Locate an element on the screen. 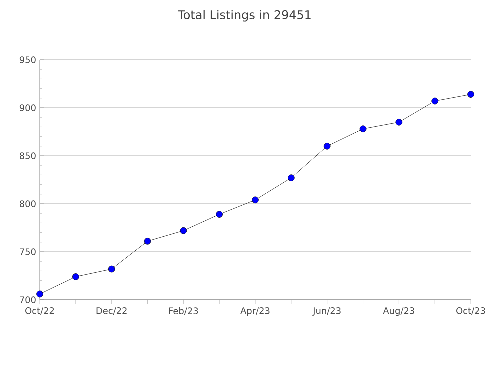 The image size is (490, 380). x-tick-label: Aug/23 is located at coordinates (398, 312).